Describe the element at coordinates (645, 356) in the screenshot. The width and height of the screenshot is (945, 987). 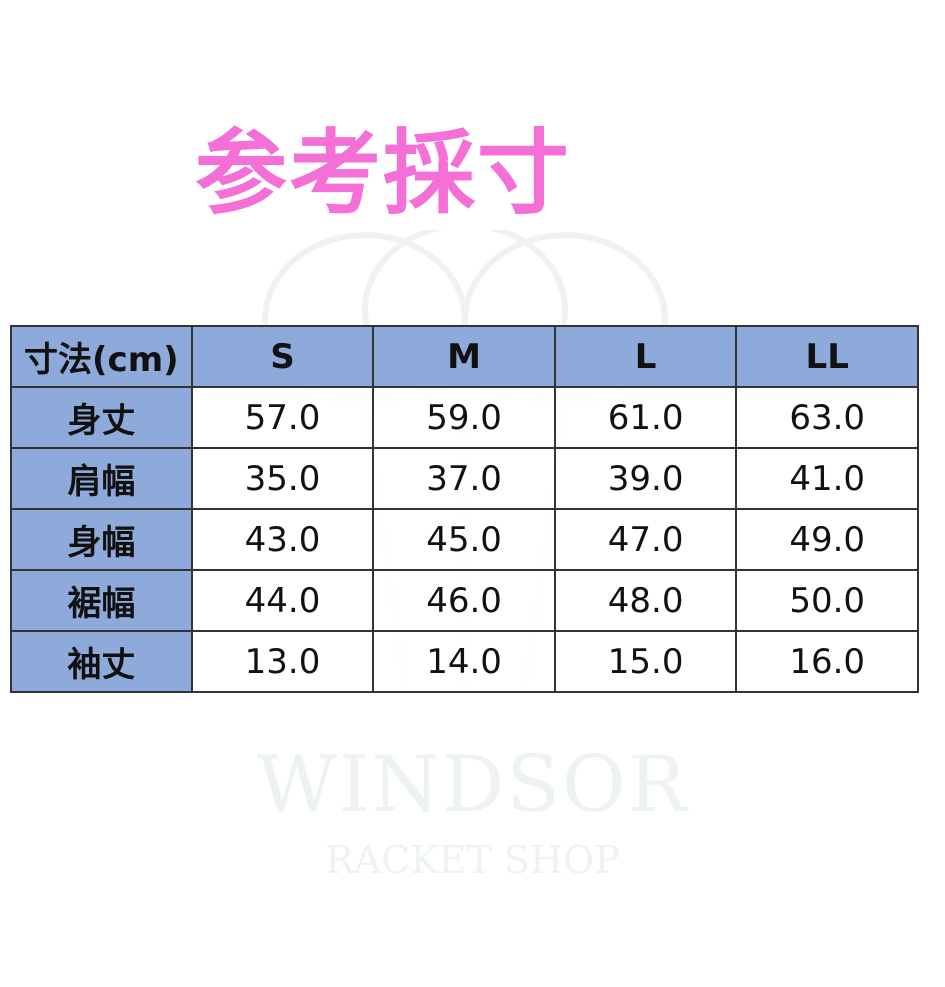
I see `header-cell: L` at that location.